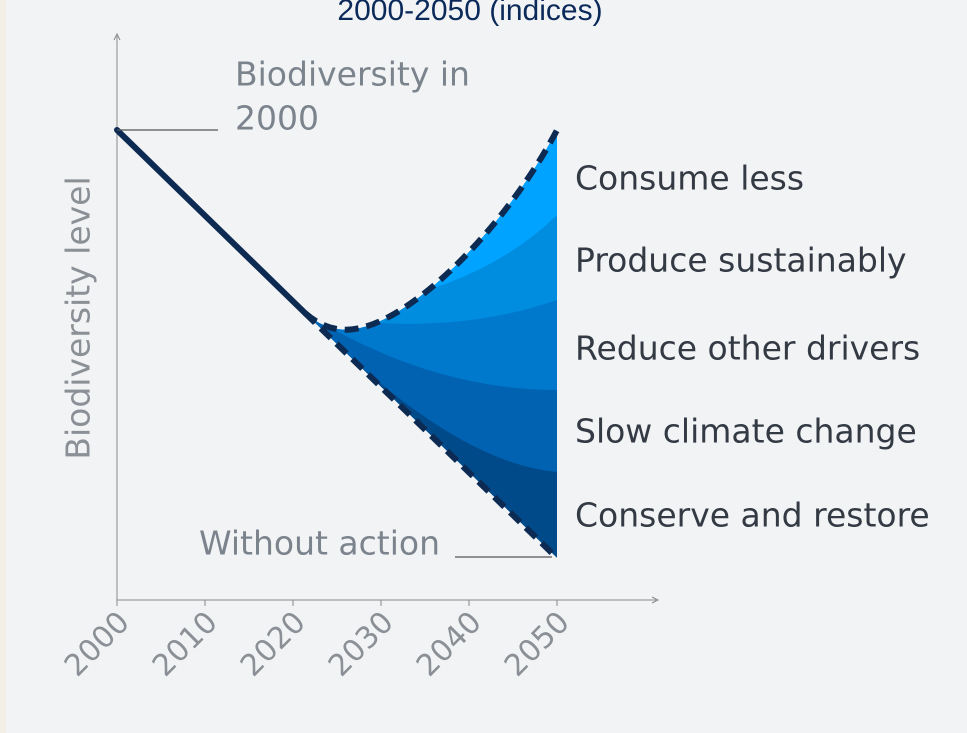 This screenshot has width=967, height=733. What do you see at coordinates (117, 36) in the screenshot?
I see `y-arrow` at bounding box center [117, 36].